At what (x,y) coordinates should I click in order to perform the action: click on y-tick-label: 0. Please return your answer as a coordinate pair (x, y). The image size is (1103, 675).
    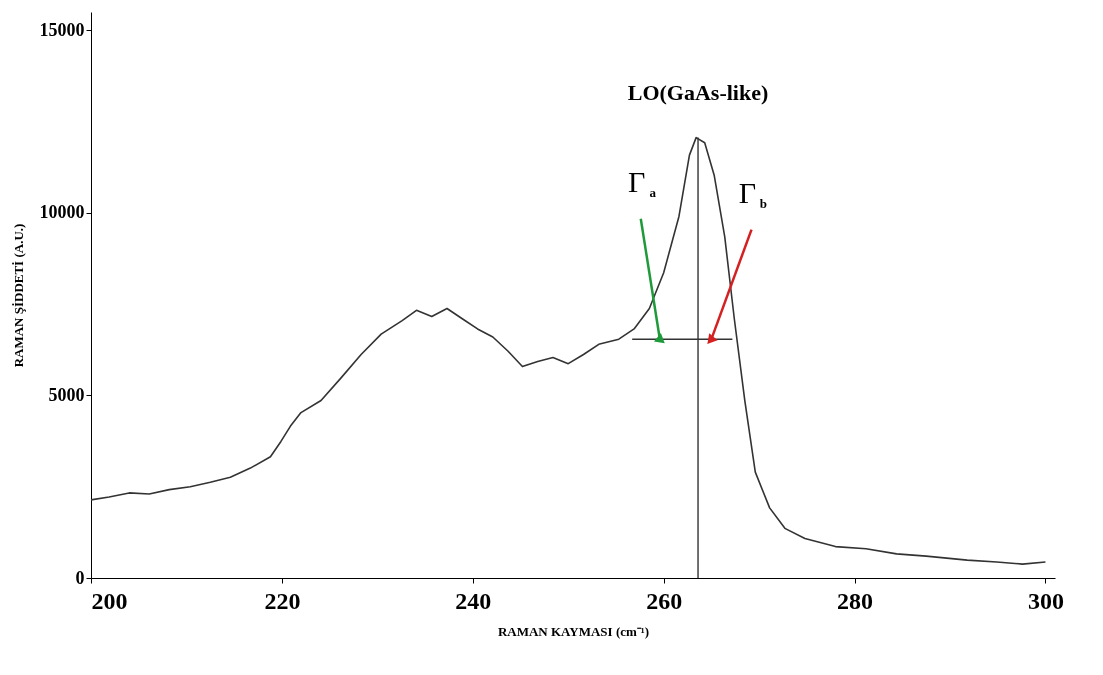
    Looking at the image, I should click on (80, 577).